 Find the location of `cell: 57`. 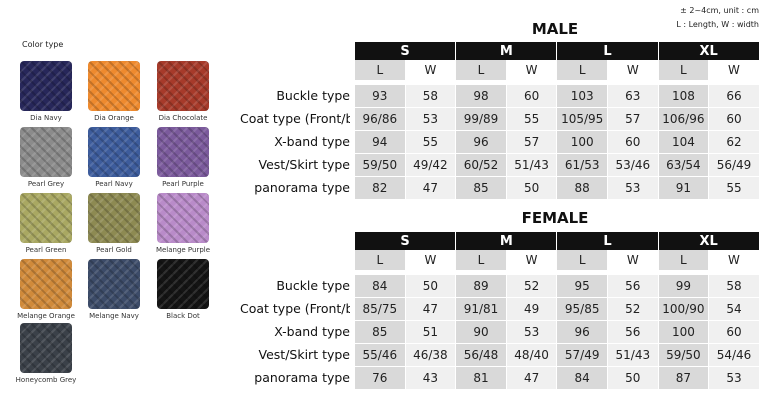

cell: 57 is located at coordinates (532, 142).